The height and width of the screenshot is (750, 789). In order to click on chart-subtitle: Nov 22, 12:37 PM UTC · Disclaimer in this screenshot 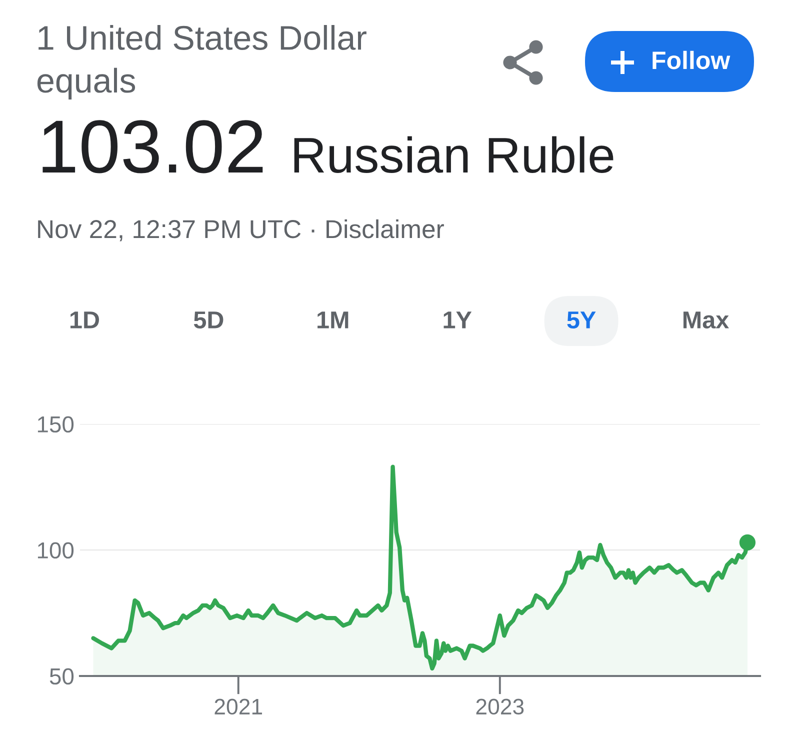, I will do `click(241, 230)`.